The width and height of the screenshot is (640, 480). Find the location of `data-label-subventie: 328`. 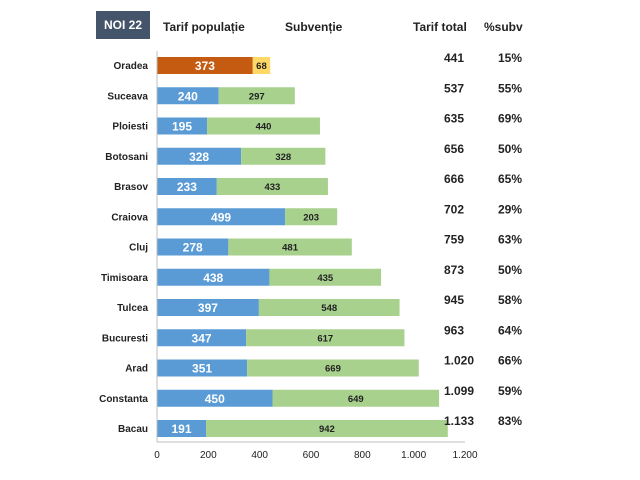

data-label-subventie: 328 is located at coordinates (283, 157).